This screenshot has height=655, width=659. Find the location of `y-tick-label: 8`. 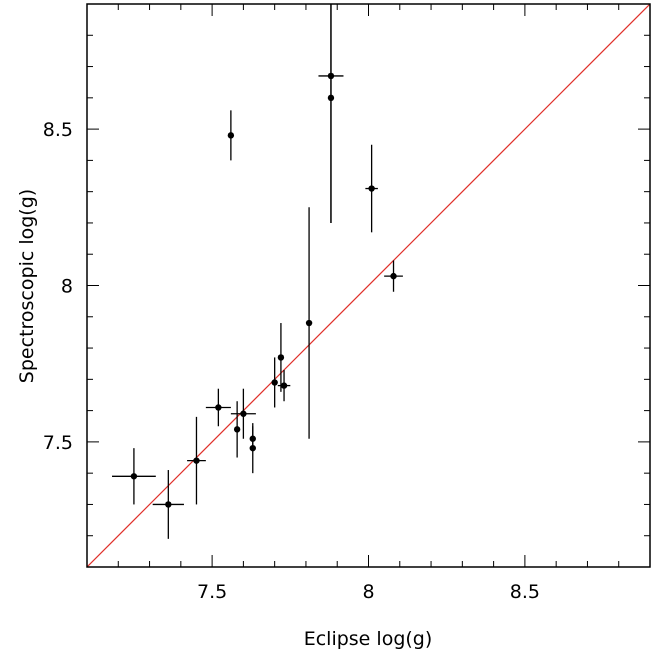

y-tick-label: 8 is located at coordinates (67, 287).